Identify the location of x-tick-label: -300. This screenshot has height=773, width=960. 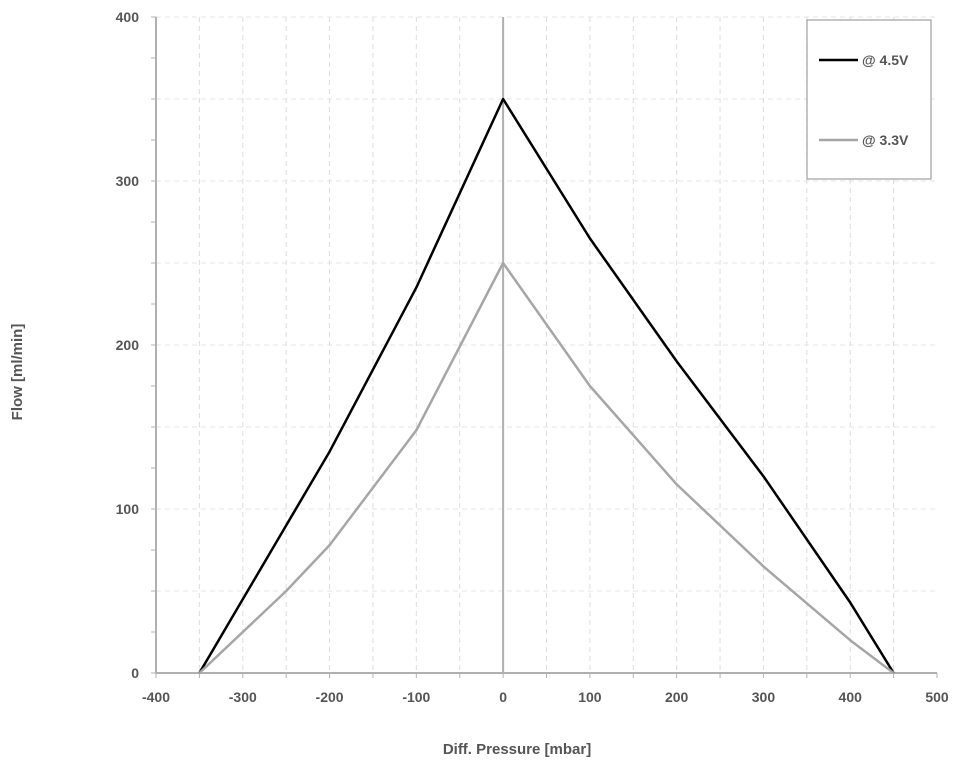
(243, 697).